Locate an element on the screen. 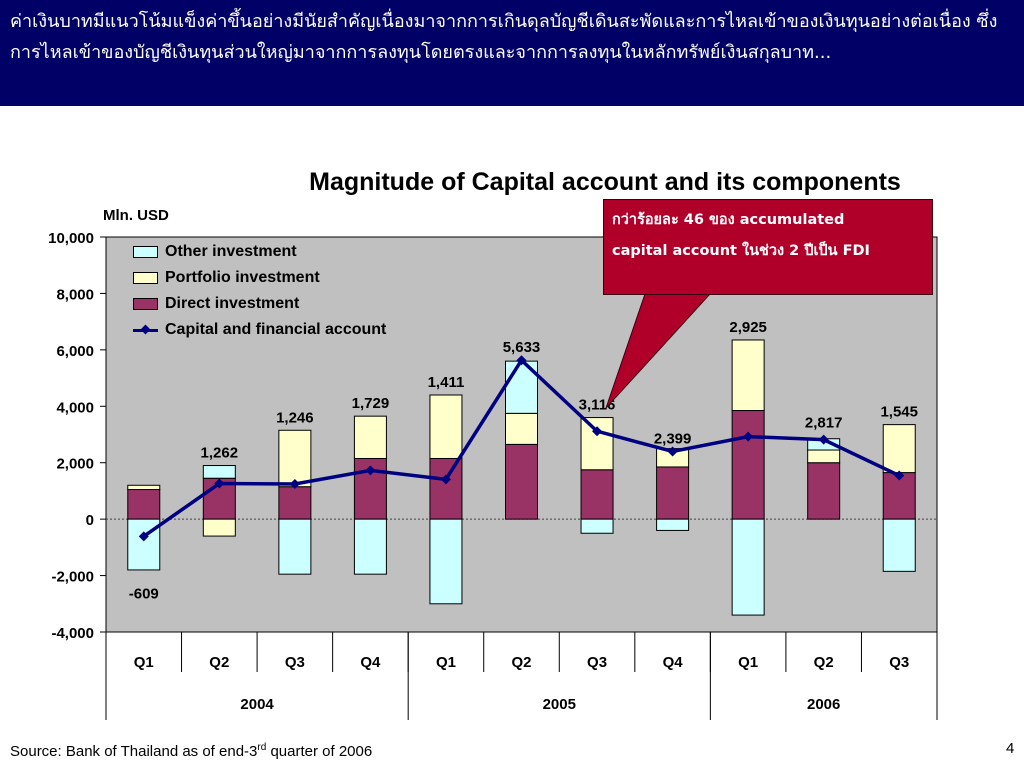 This screenshot has height=768, width=1024. legend-label-direct: Direct investment is located at coordinates (232, 303).